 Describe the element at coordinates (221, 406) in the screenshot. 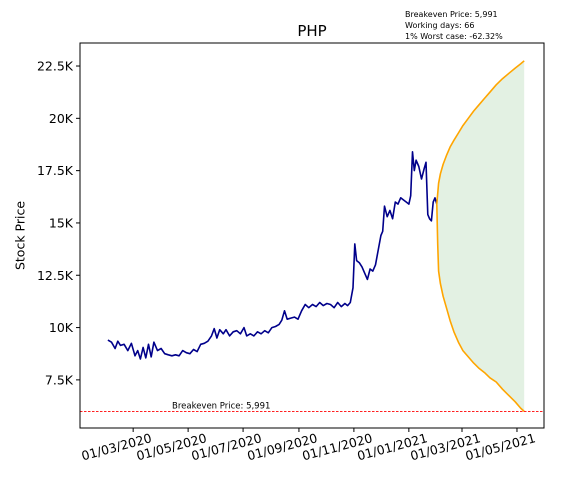

I see `breakeven-label: Breakeven Price: 5,991` at that location.